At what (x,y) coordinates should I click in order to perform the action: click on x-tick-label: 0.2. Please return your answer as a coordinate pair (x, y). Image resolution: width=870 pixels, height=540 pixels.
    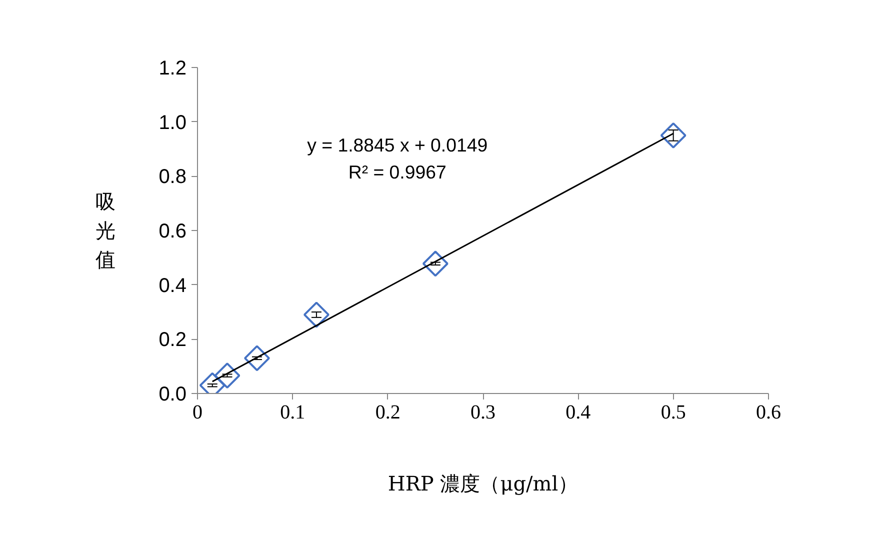
    Looking at the image, I should click on (387, 413).